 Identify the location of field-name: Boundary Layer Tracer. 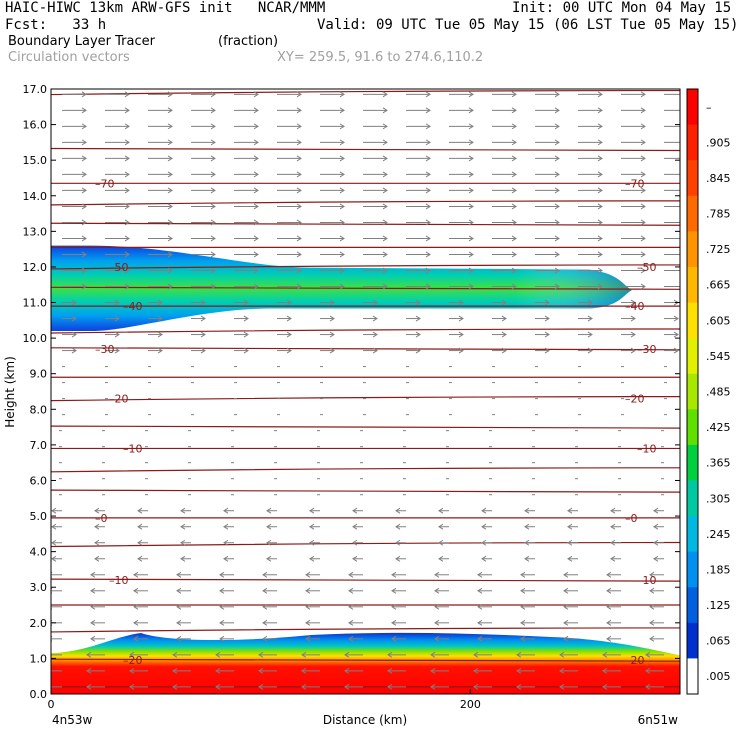
(81, 41).